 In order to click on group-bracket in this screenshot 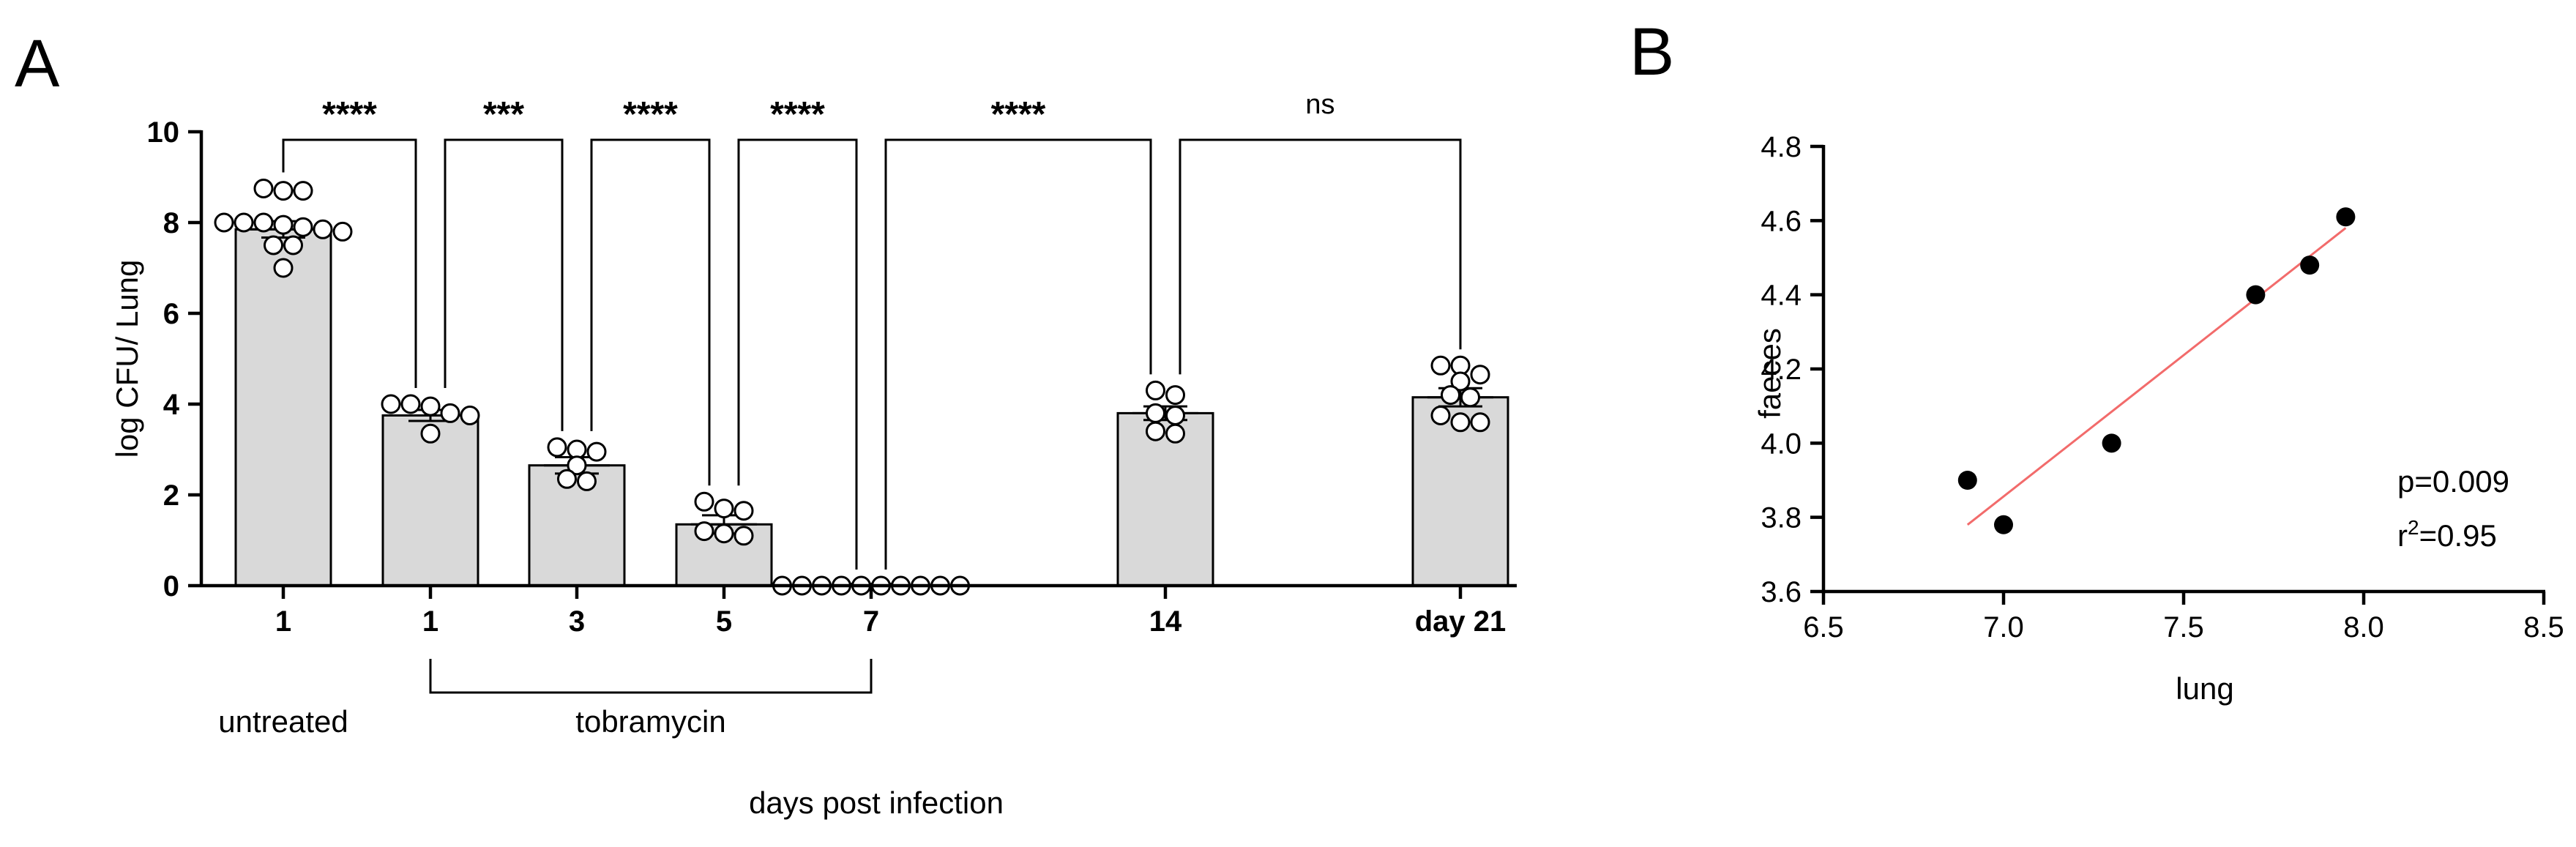, I will do `click(651, 676)`.